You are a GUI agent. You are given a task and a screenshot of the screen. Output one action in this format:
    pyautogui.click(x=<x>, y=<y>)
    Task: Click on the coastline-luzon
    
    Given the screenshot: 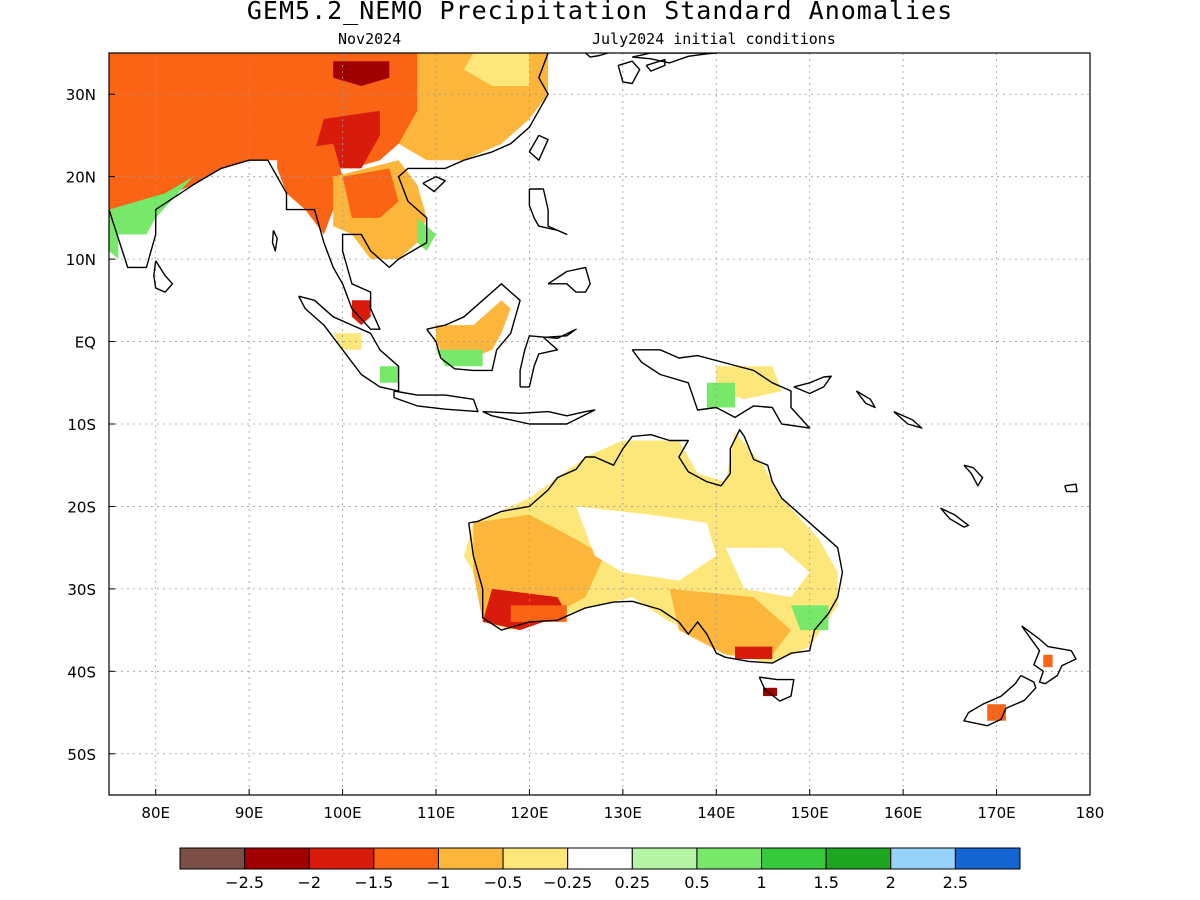 What is the action you would take?
    pyautogui.click(x=548, y=212)
    